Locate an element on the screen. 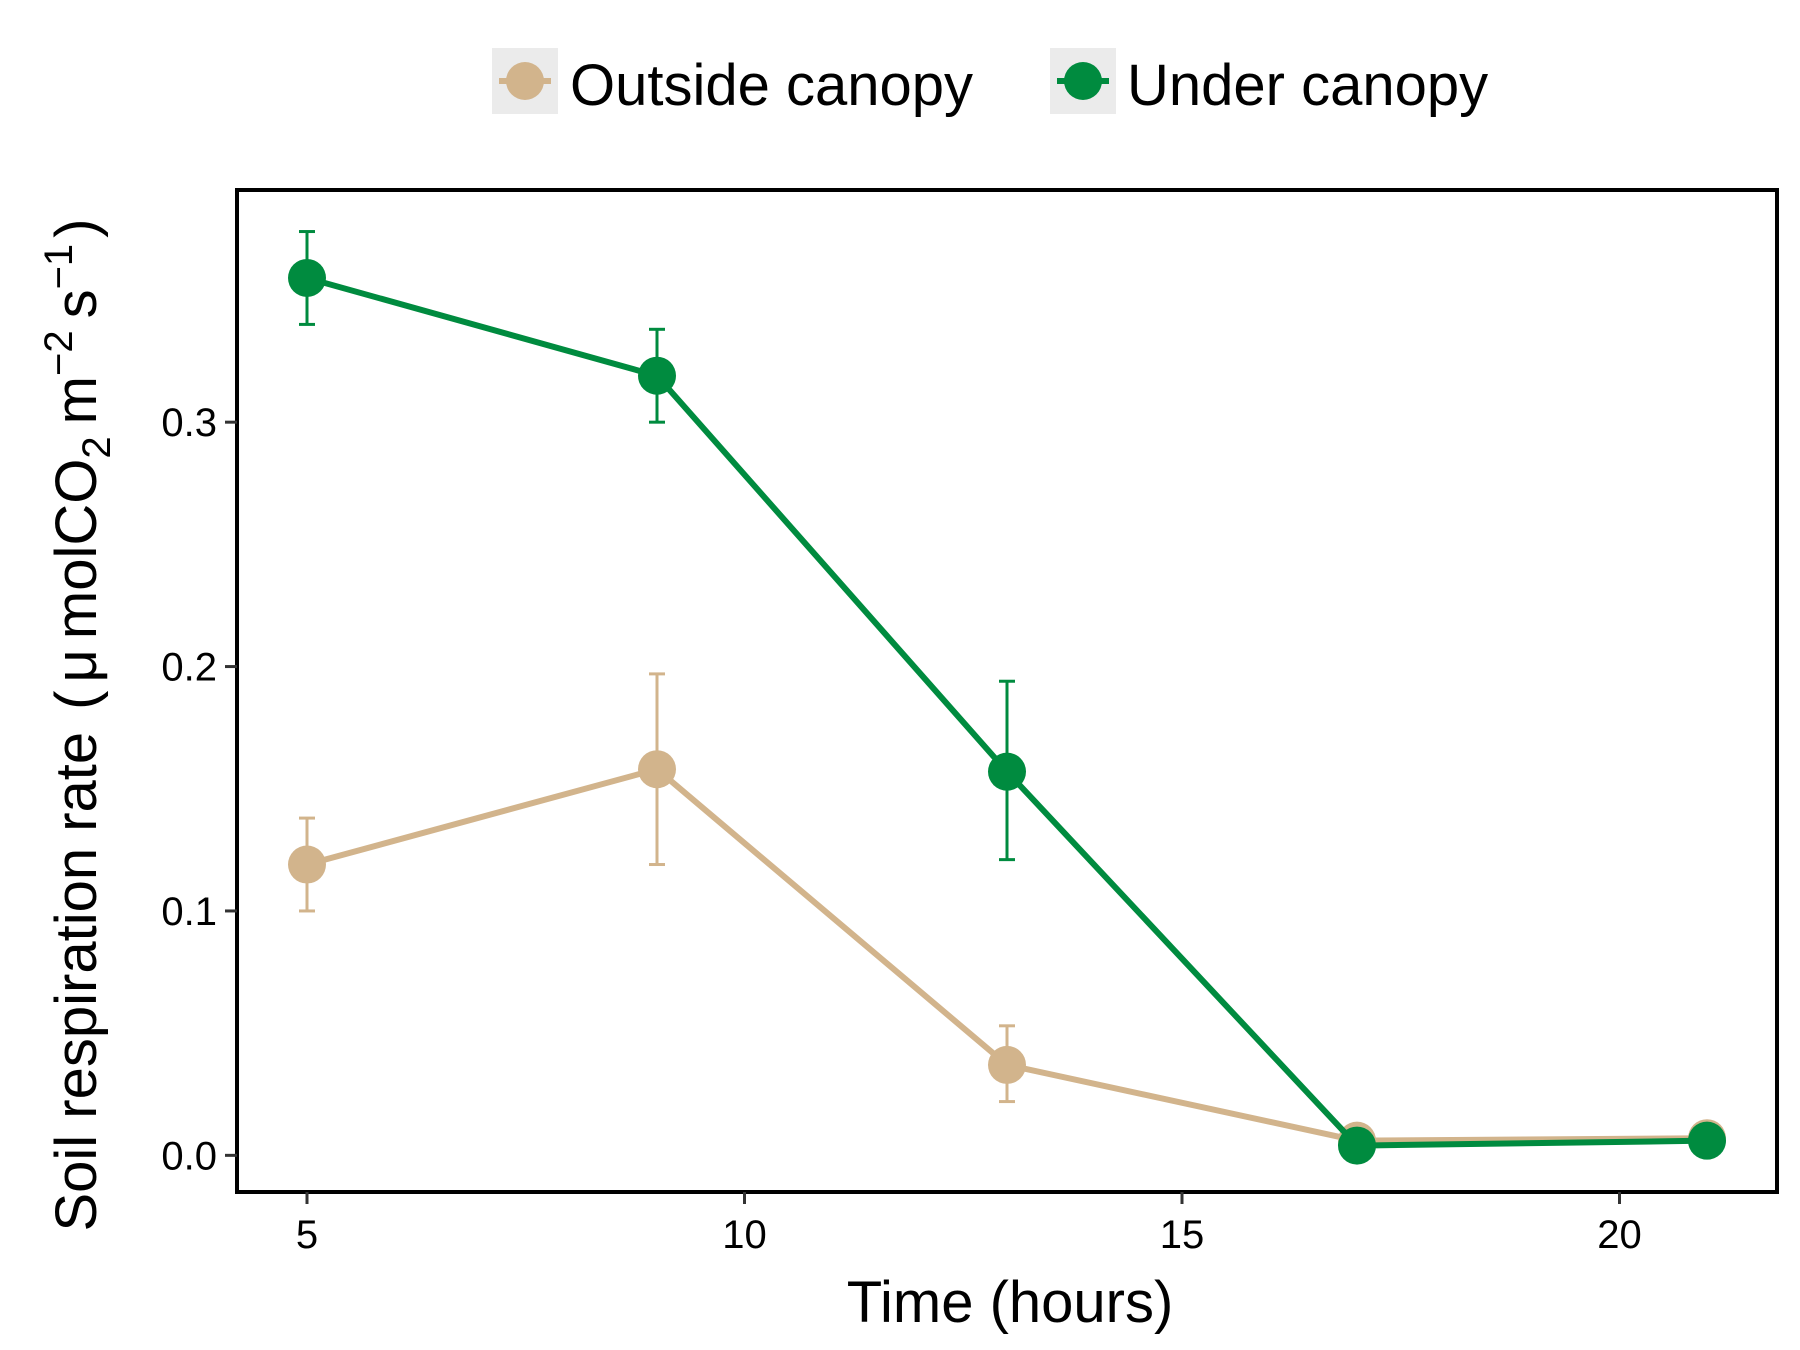 The width and height of the screenshot is (1800, 1350). x-tick-label: 10 is located at coordinates (744, 1235).